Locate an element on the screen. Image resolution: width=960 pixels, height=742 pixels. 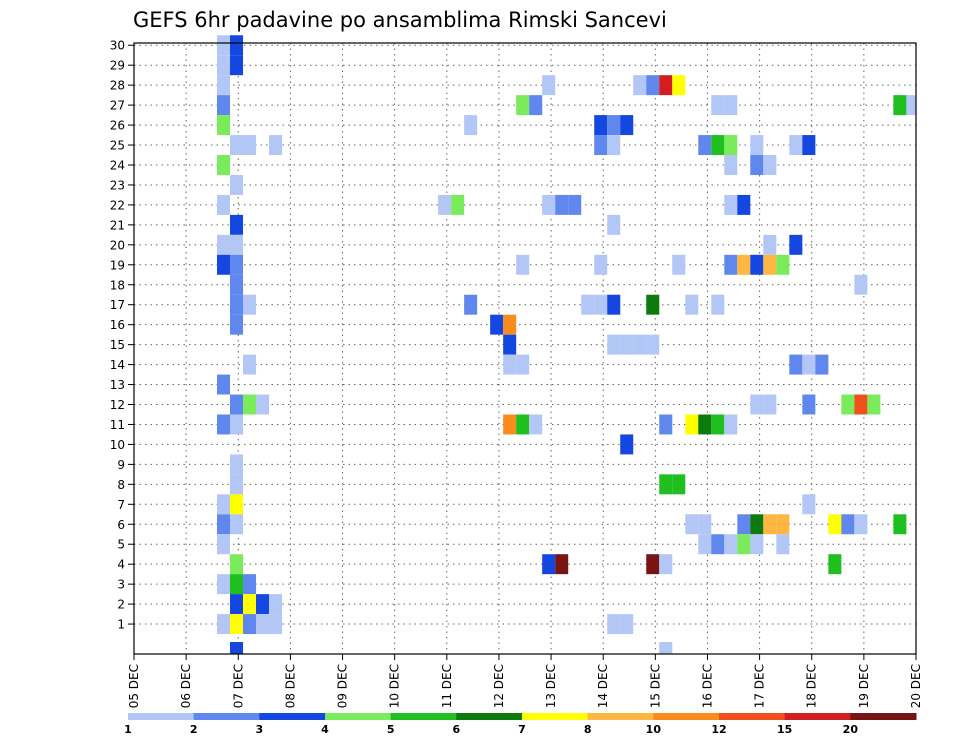
y-tick-label: 21 is located at coordinates (117, 225).